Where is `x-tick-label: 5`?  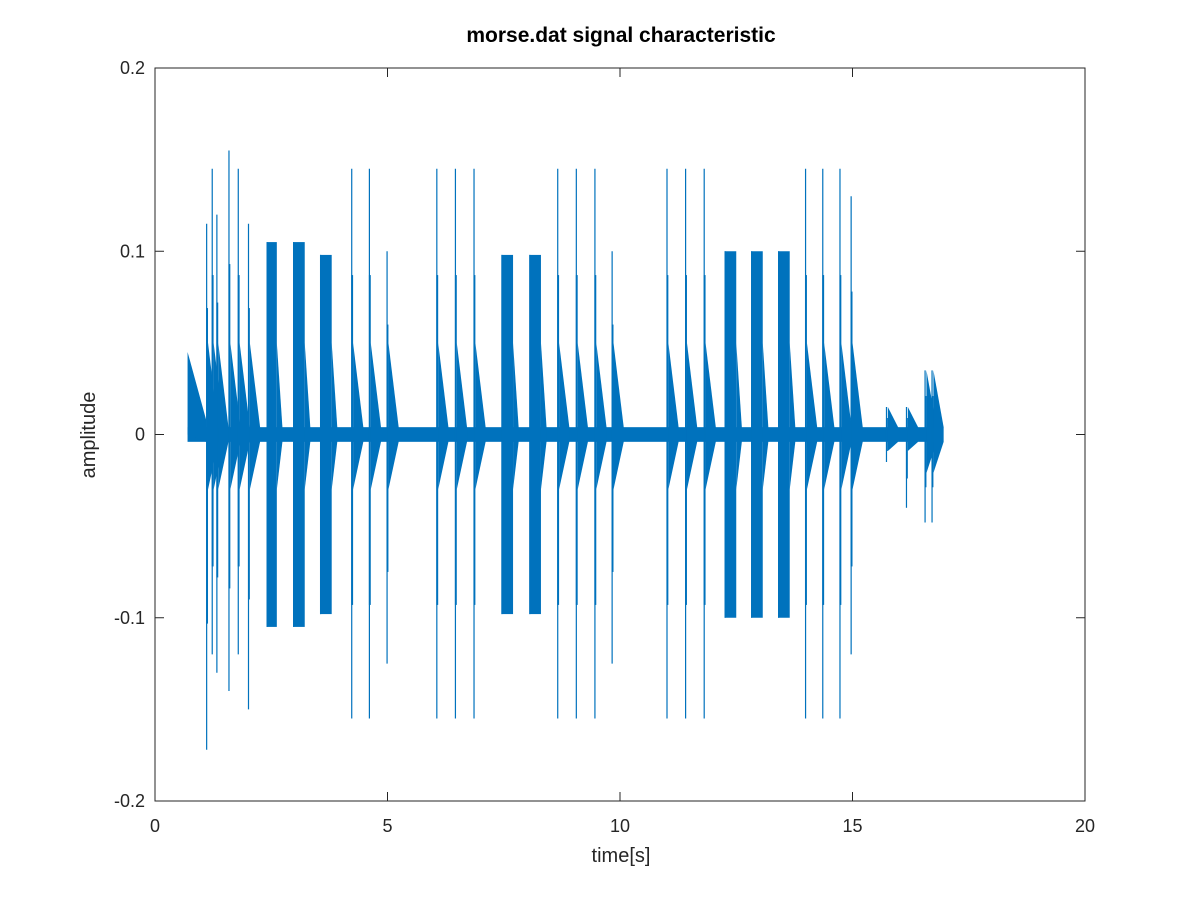 x-tick-label: 5 is located at coordinates (387, 826).